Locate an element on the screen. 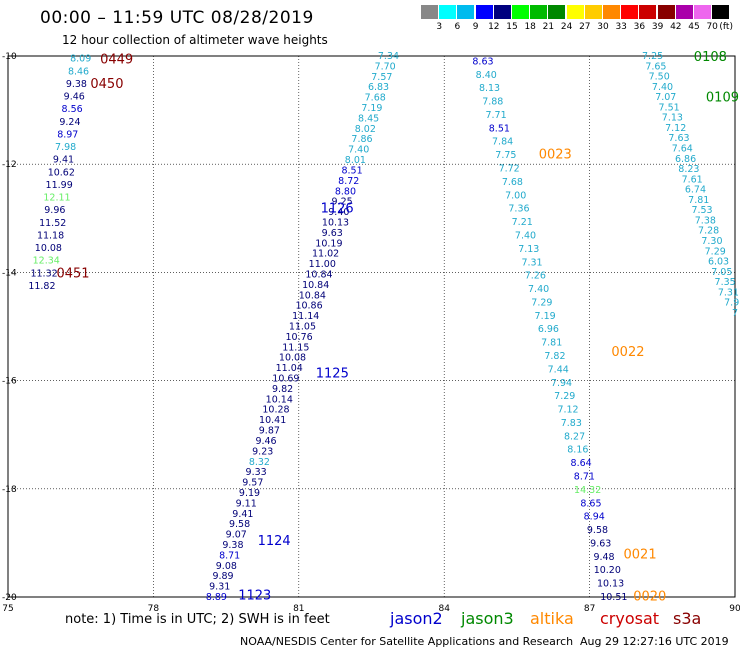 This screenshot has width=740, height=650. lon-tick-label: 87 is located at coordinates (589, 609).